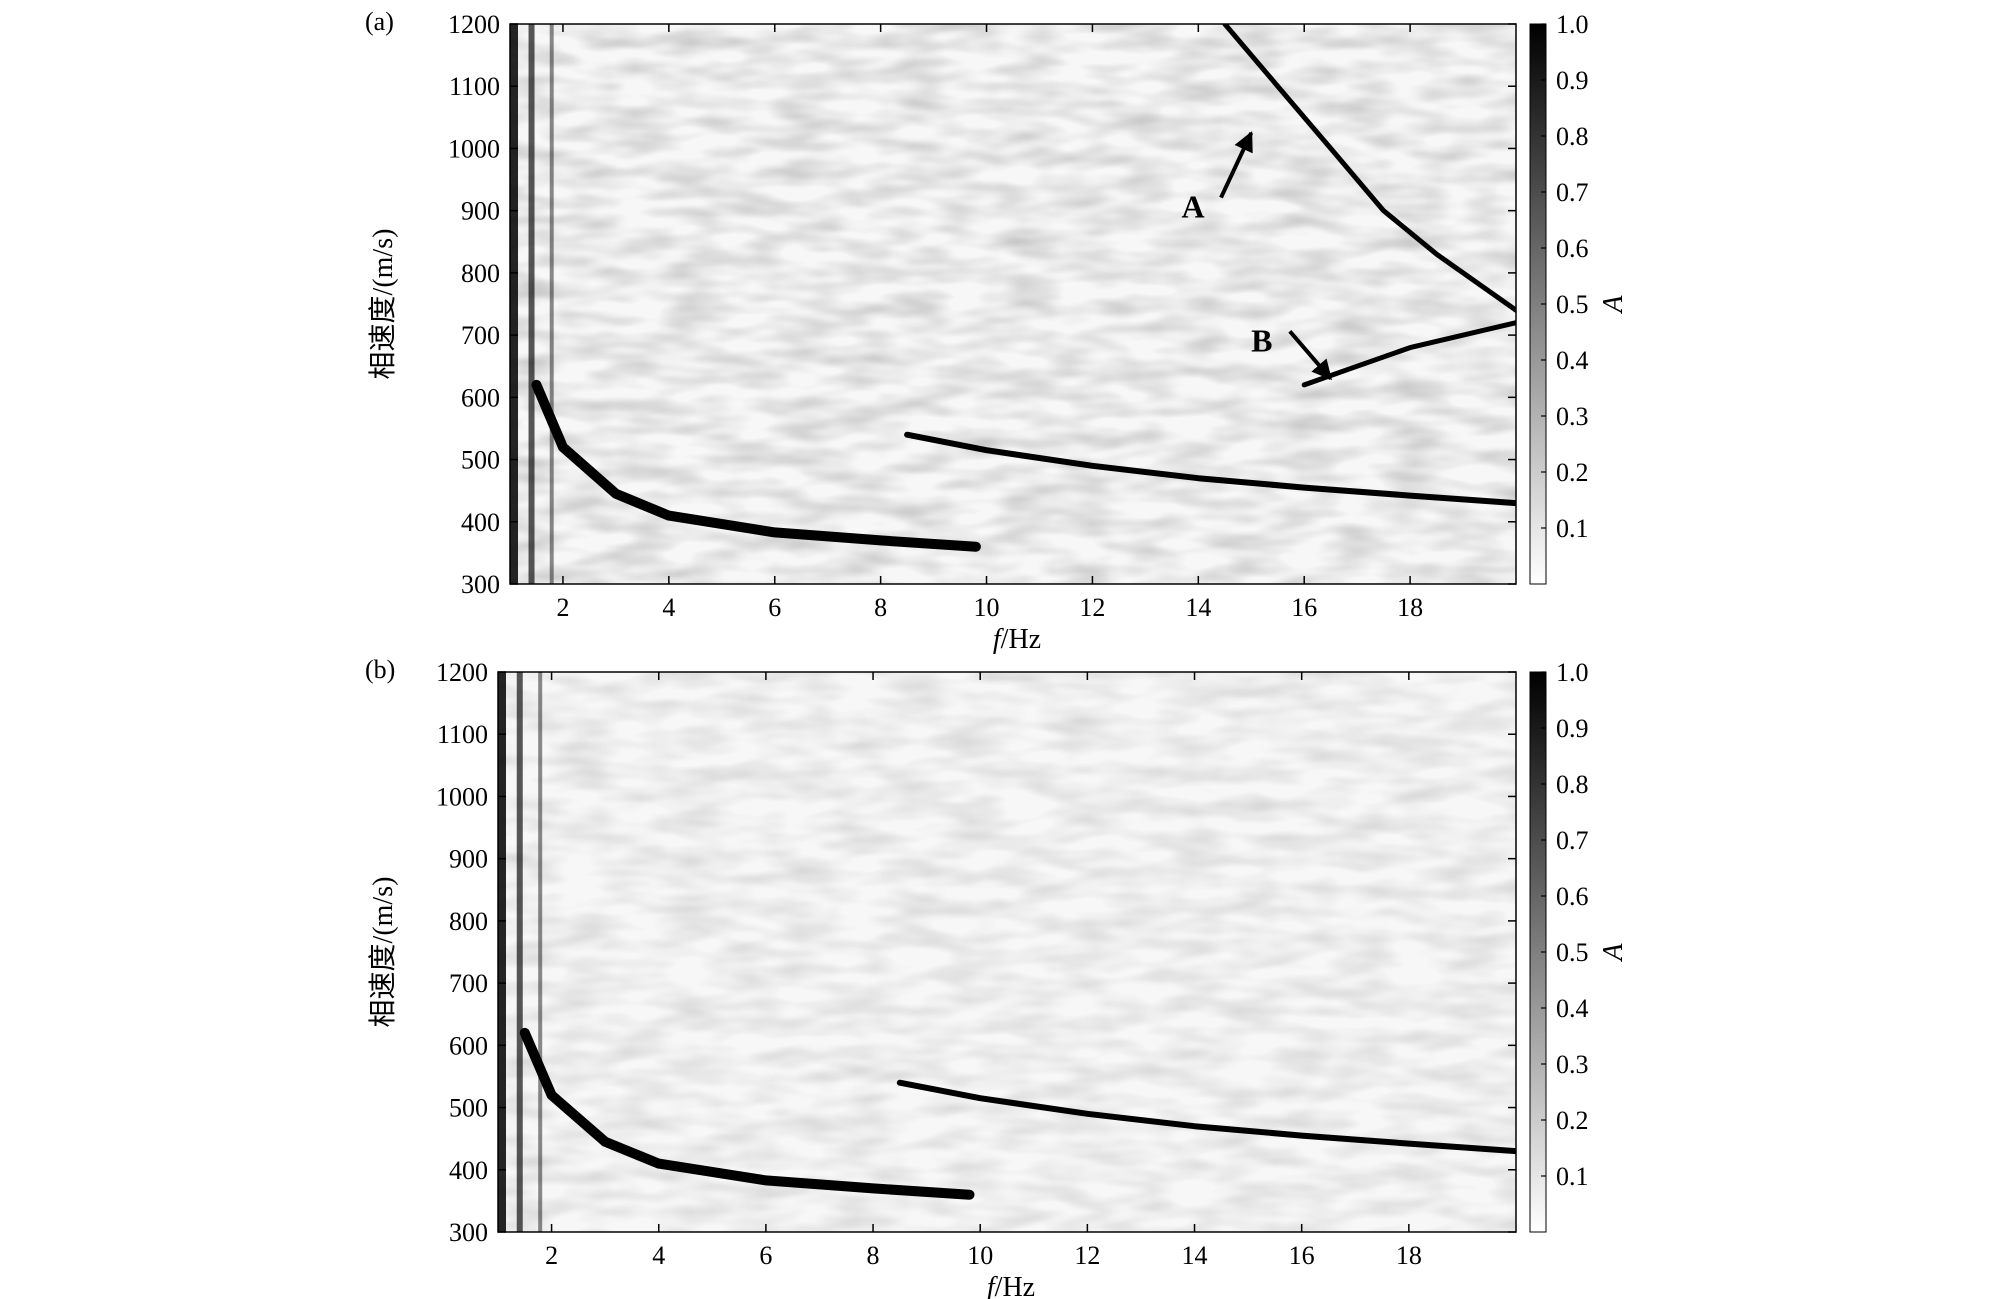  Describe the element at coordinates (1369, 168) in the screenshot. I see `dispersion-curve-A` at that location.